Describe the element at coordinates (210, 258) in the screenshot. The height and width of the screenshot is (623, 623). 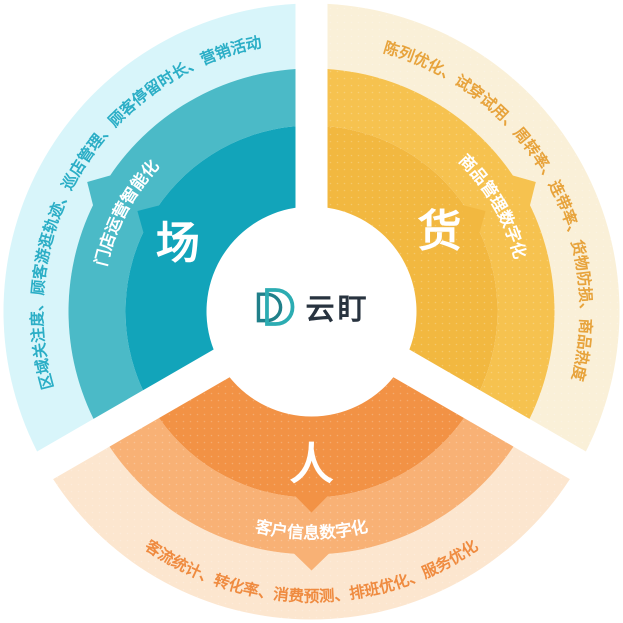
I see `sector-place-inner-ring` at that location.